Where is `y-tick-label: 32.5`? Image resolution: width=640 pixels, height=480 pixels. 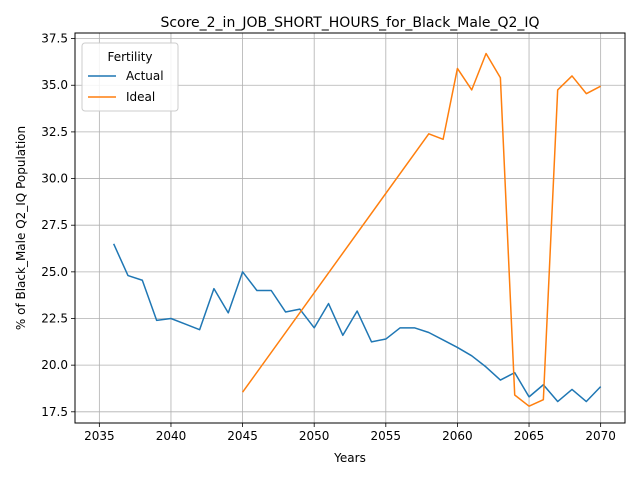
y-tick-label: 32.5 is located at coordinates (54, 132).